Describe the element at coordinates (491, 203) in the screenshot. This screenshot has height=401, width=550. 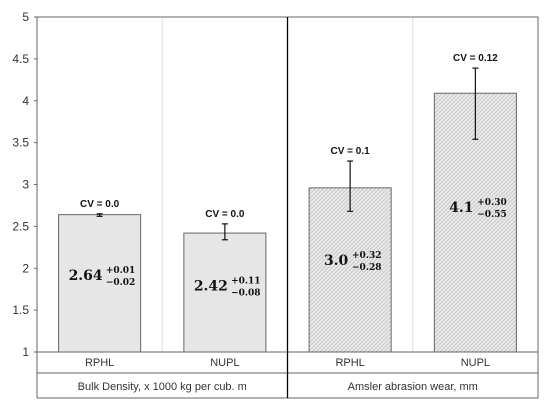
I see `value-error-plus: +0.30` at that location.